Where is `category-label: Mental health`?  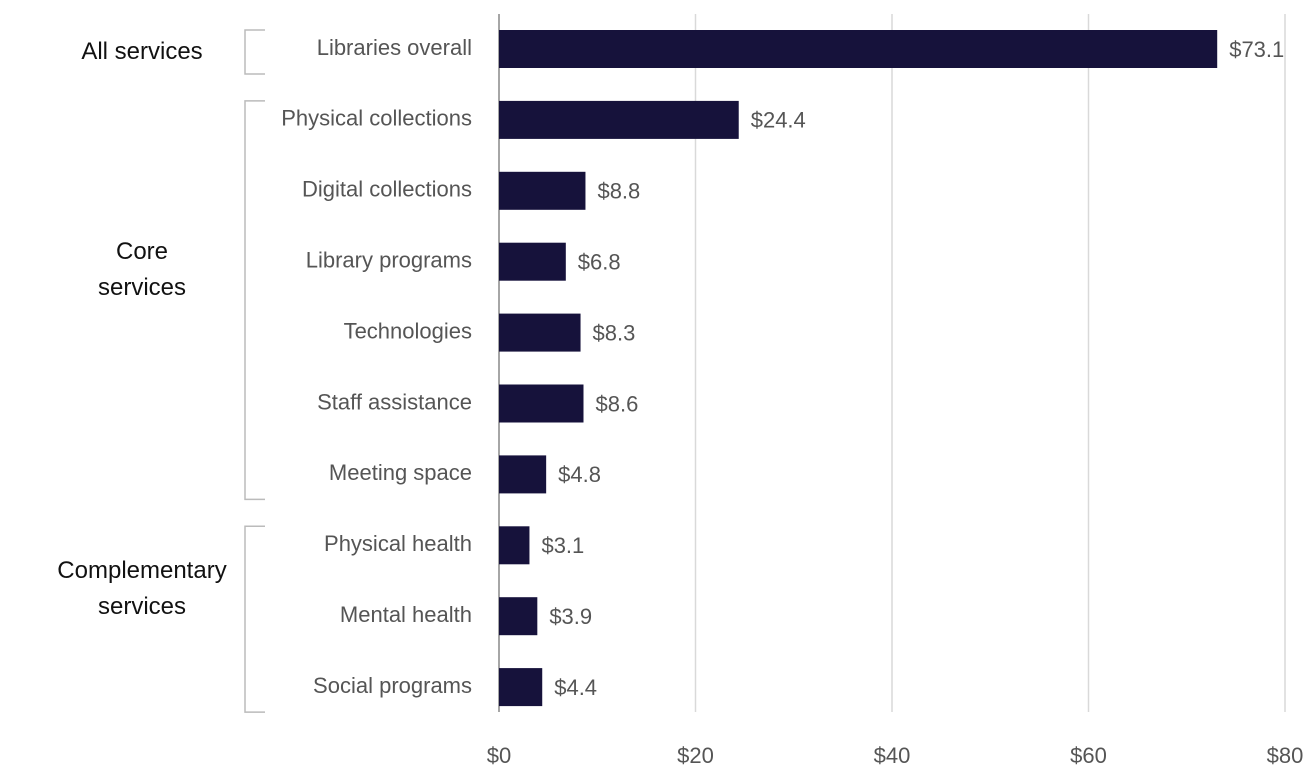 category-label: Mental health is located at coordinates (406, 614).